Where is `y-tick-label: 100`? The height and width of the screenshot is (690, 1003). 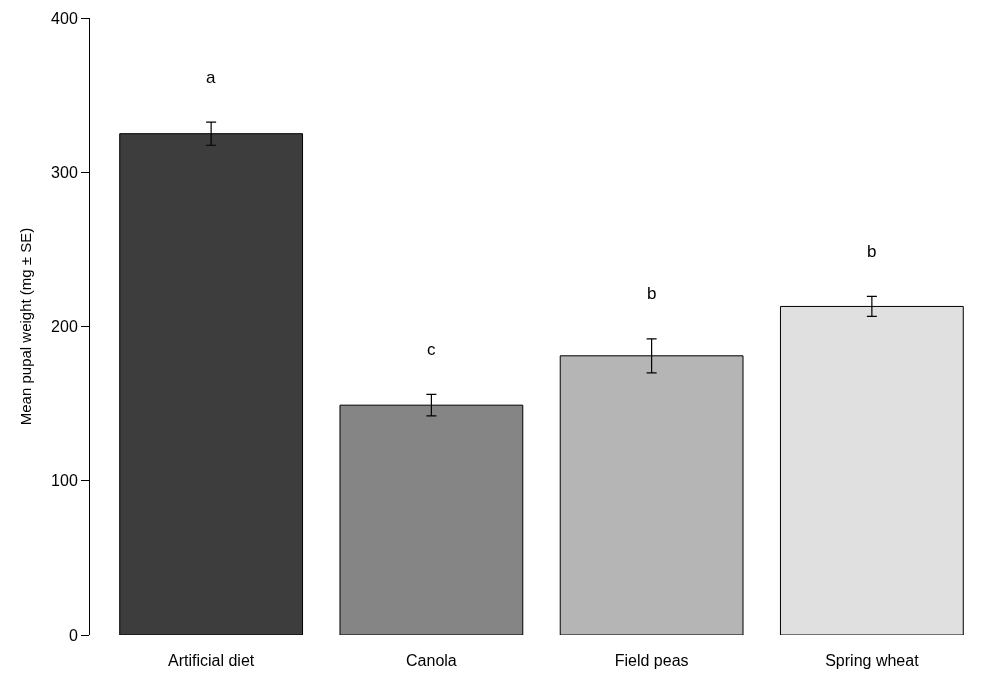 y-tick-label: 100 is located at coordinates (64, 481).